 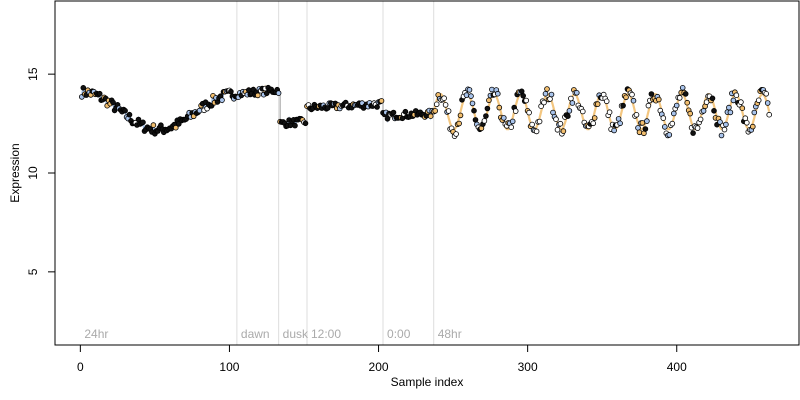 What do you see at coordinates (296, 334) in the screenshot?
I see `phase-label-2: dusk` at bounding box center [296, 334].